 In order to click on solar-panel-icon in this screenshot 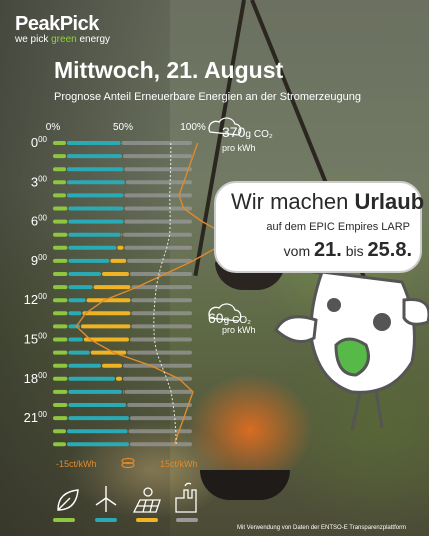, I will do `click(146, 500)`.